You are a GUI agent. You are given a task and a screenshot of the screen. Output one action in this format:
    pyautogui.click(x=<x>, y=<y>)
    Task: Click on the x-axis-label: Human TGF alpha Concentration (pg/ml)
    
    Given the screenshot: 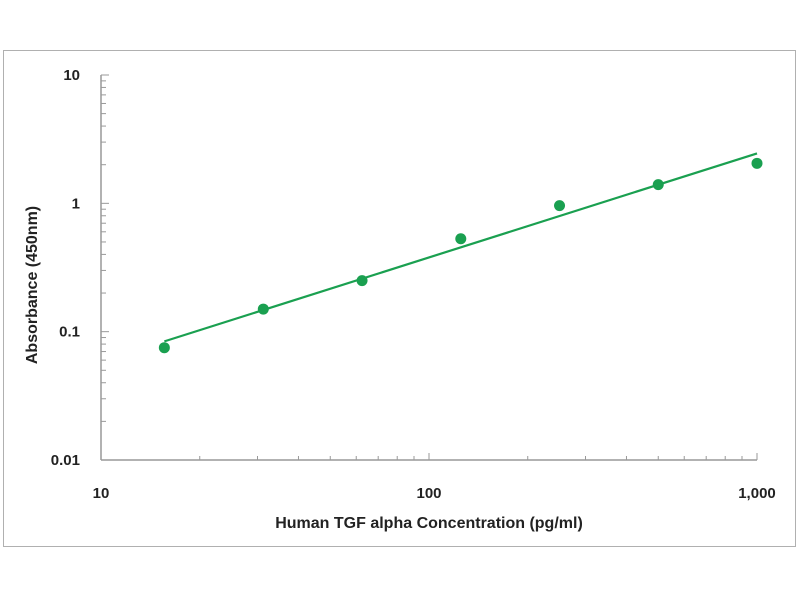 What is the action you would take?
    pyautogui.click(x=429, y=523)
    